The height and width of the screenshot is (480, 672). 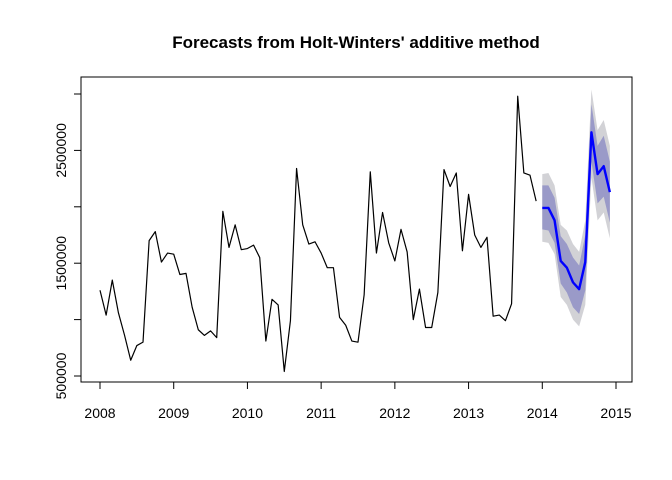 I want to click on prediction-intervals, so click(x=576, y=208).